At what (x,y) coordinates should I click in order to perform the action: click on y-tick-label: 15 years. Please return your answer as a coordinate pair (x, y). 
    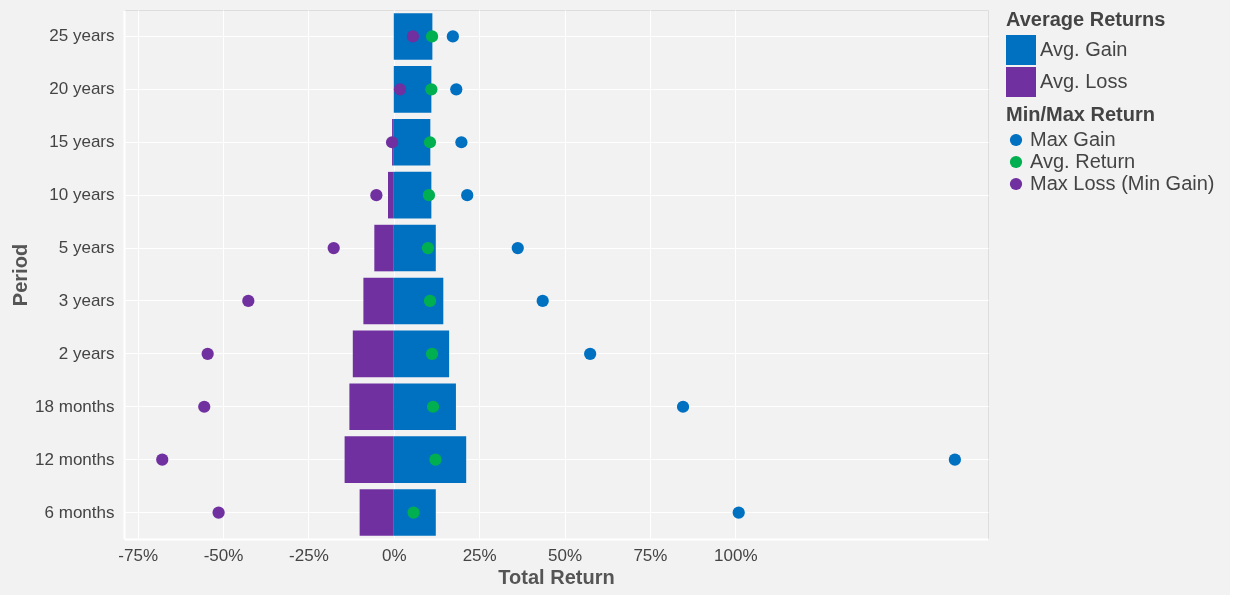
    Looking at the image, I should click on (82, 142).